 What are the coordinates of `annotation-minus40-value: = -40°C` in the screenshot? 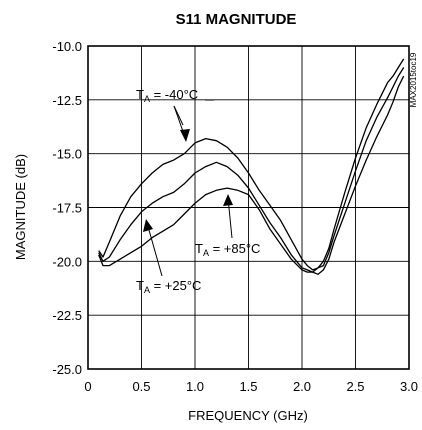 It's located at (174, 94).